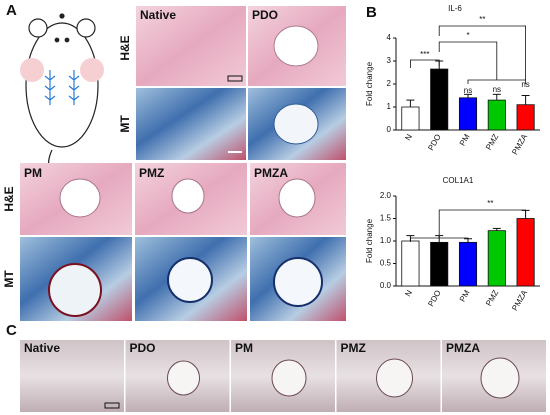  I want to click on y-tick-label: 0.0, so click(386, 285).